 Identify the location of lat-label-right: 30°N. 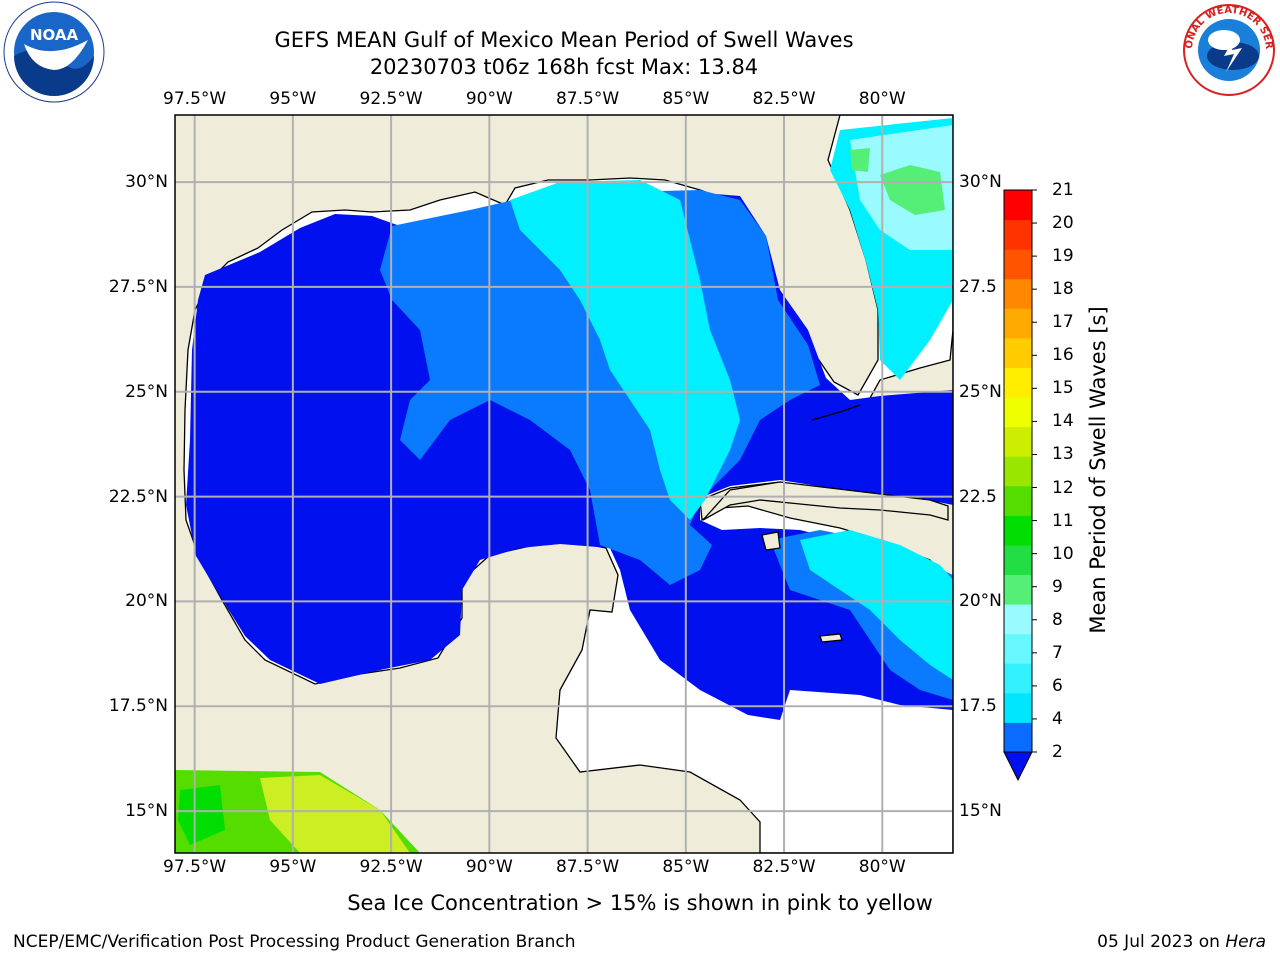
(980, 182).